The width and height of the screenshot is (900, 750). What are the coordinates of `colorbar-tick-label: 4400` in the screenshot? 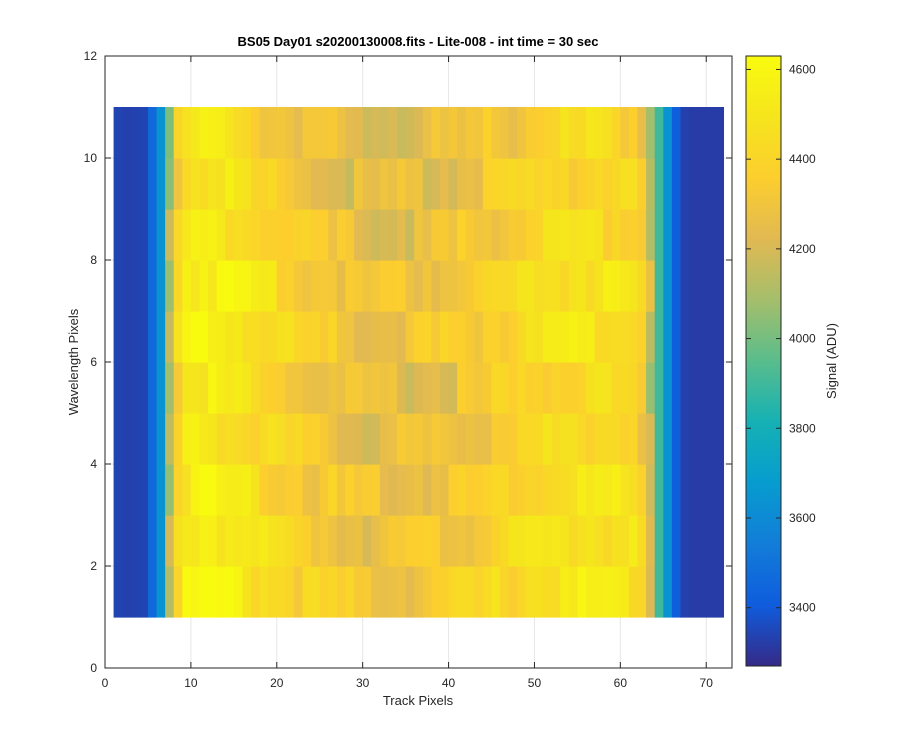 It's located at (802, 159).